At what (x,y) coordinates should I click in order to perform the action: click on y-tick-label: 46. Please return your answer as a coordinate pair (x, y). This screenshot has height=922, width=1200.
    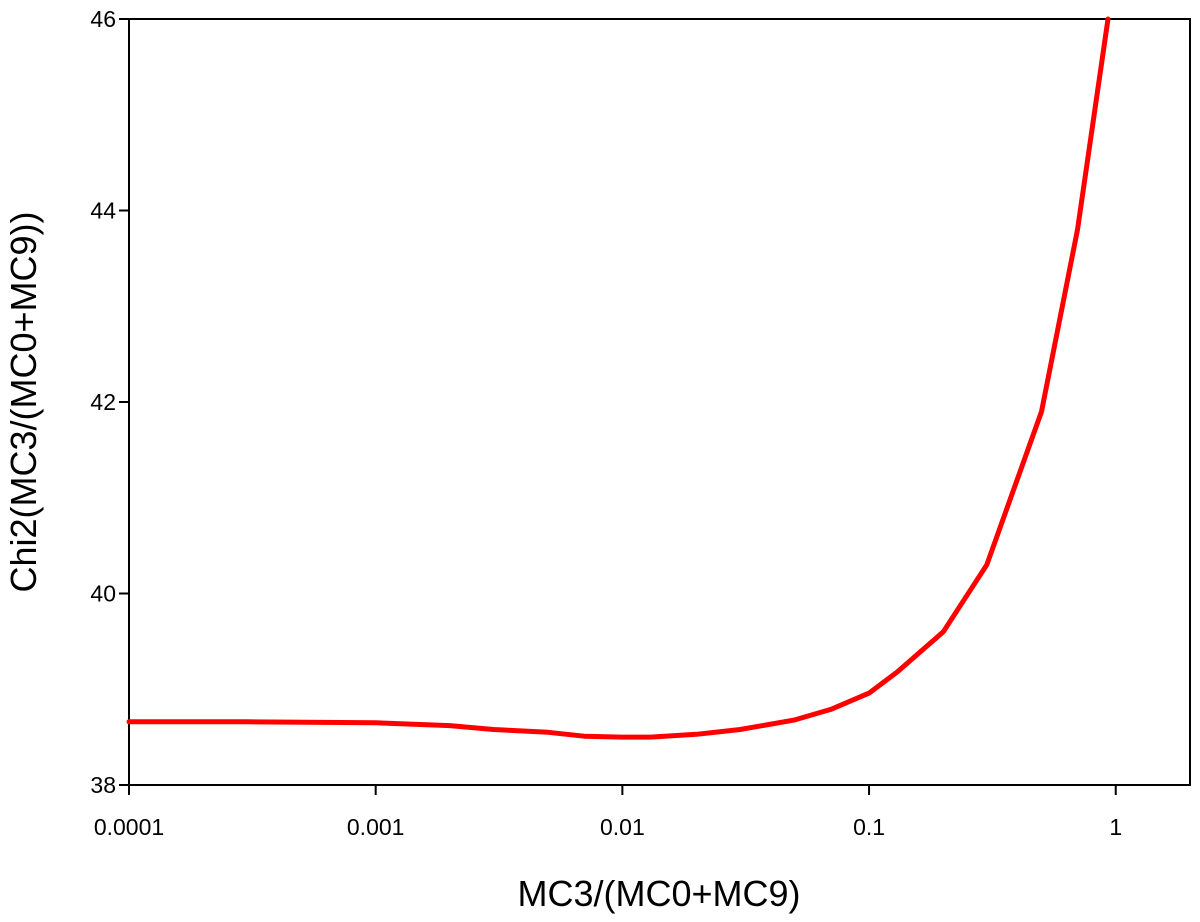
    Looking at the image, I should click on (103, 19).